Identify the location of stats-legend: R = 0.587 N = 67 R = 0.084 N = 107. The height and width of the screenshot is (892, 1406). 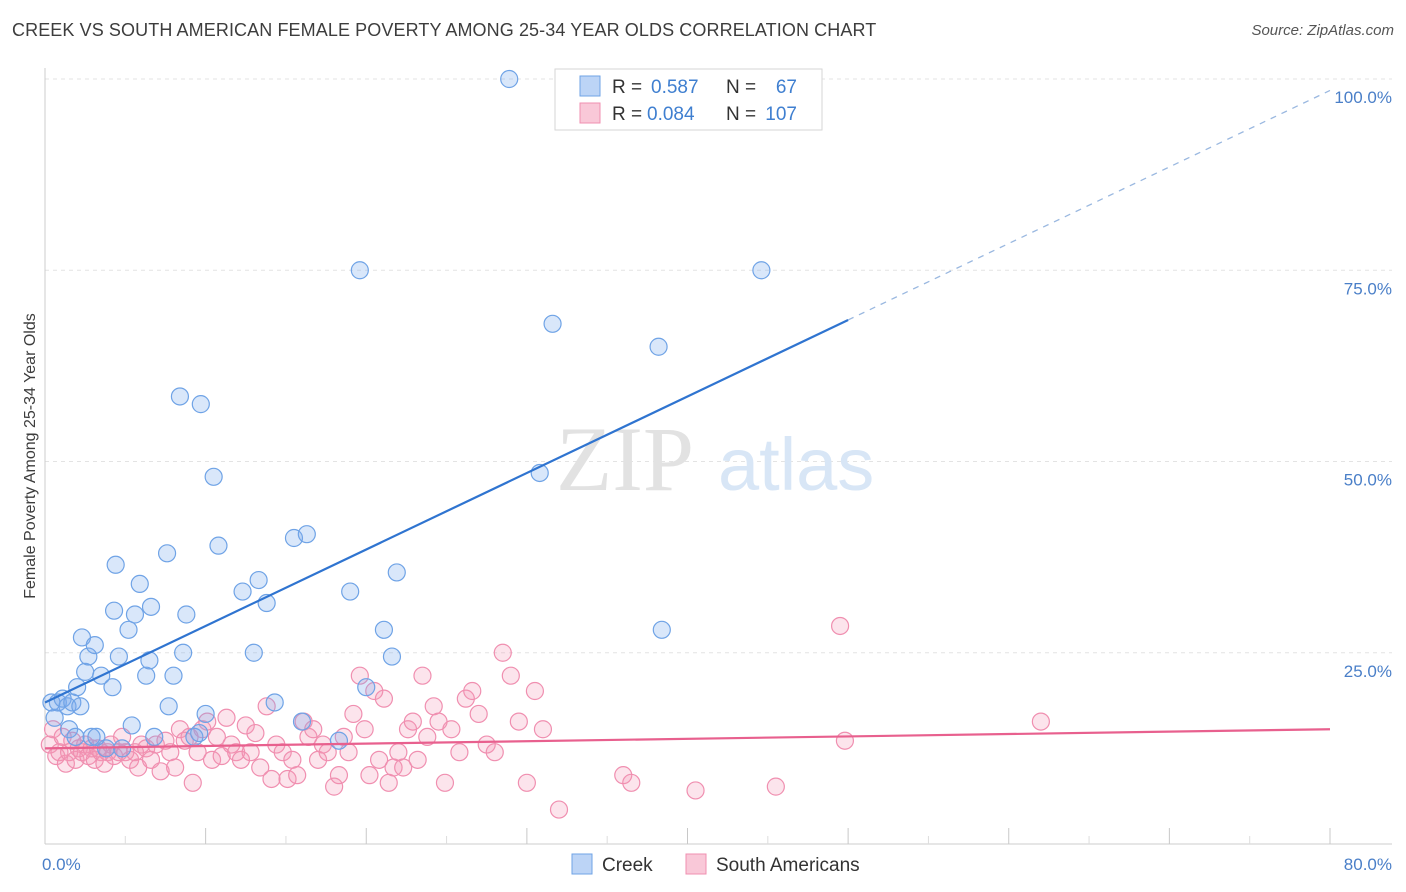
(688, 99).